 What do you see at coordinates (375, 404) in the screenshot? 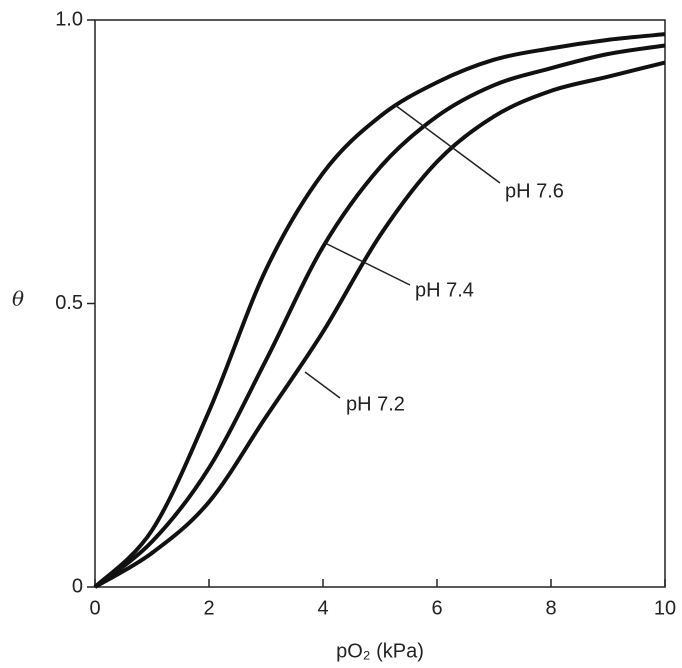
I see `curve-label: pH 7.2` at bounding box center [375, 404].